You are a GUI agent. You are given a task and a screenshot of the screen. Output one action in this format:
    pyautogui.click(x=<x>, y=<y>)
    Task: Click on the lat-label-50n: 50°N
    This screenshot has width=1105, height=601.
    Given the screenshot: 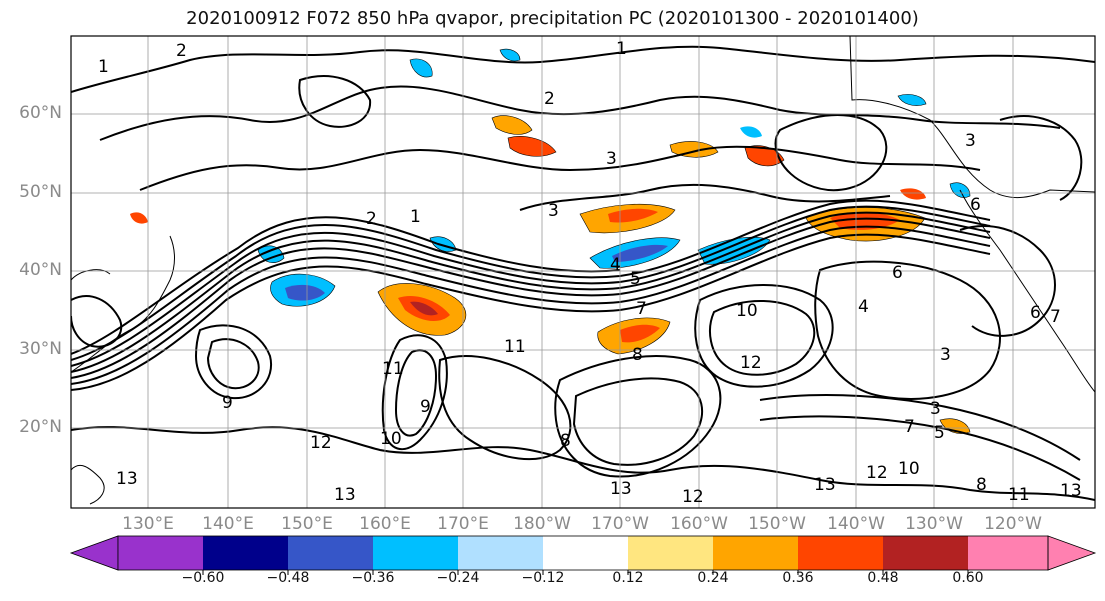 What is the action you would take?
    pyautogui.click(x=40, y=192)
    